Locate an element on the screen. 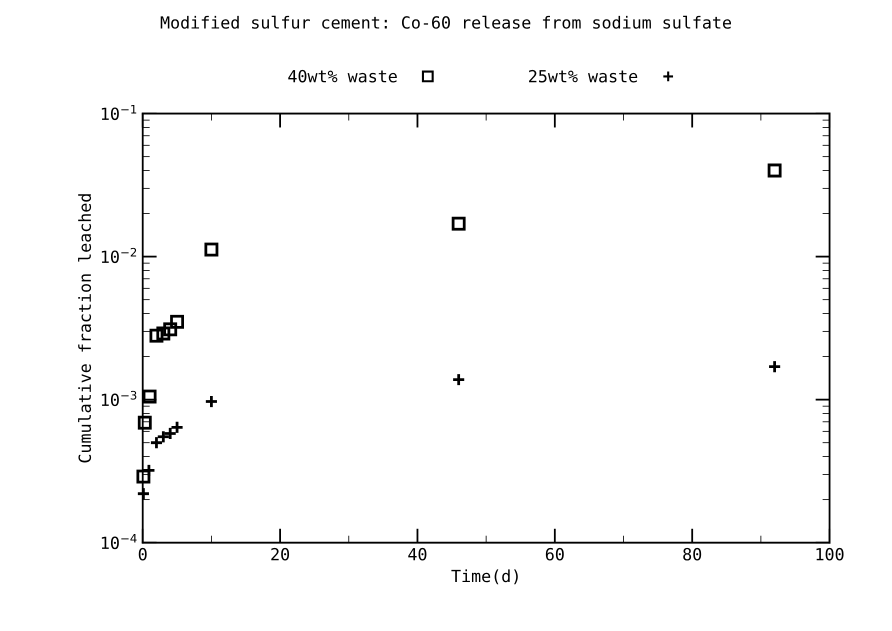 The height and width of the screenshot is (631, 892). legend-label: 40wt% waste is located at coordinates (342, 76).